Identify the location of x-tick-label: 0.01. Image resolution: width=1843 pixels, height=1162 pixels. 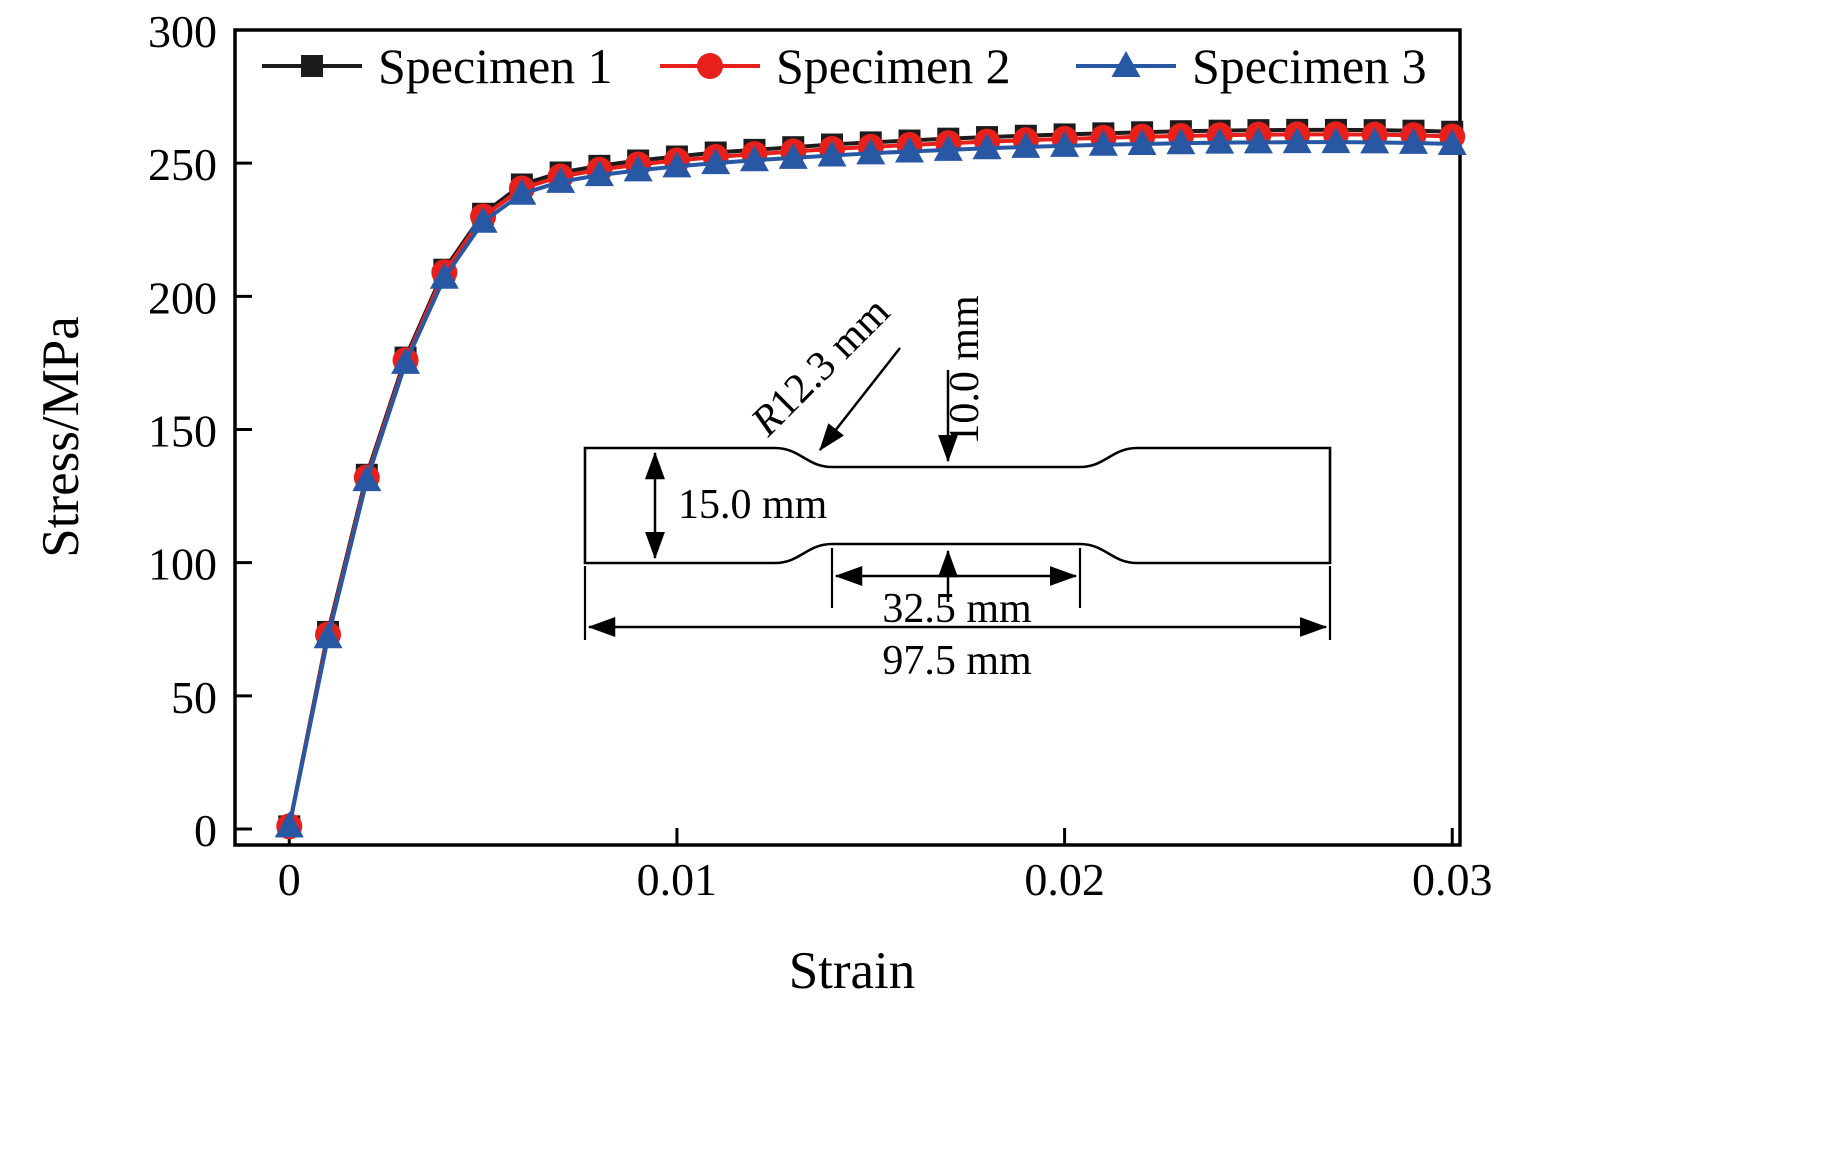
(677, 879).